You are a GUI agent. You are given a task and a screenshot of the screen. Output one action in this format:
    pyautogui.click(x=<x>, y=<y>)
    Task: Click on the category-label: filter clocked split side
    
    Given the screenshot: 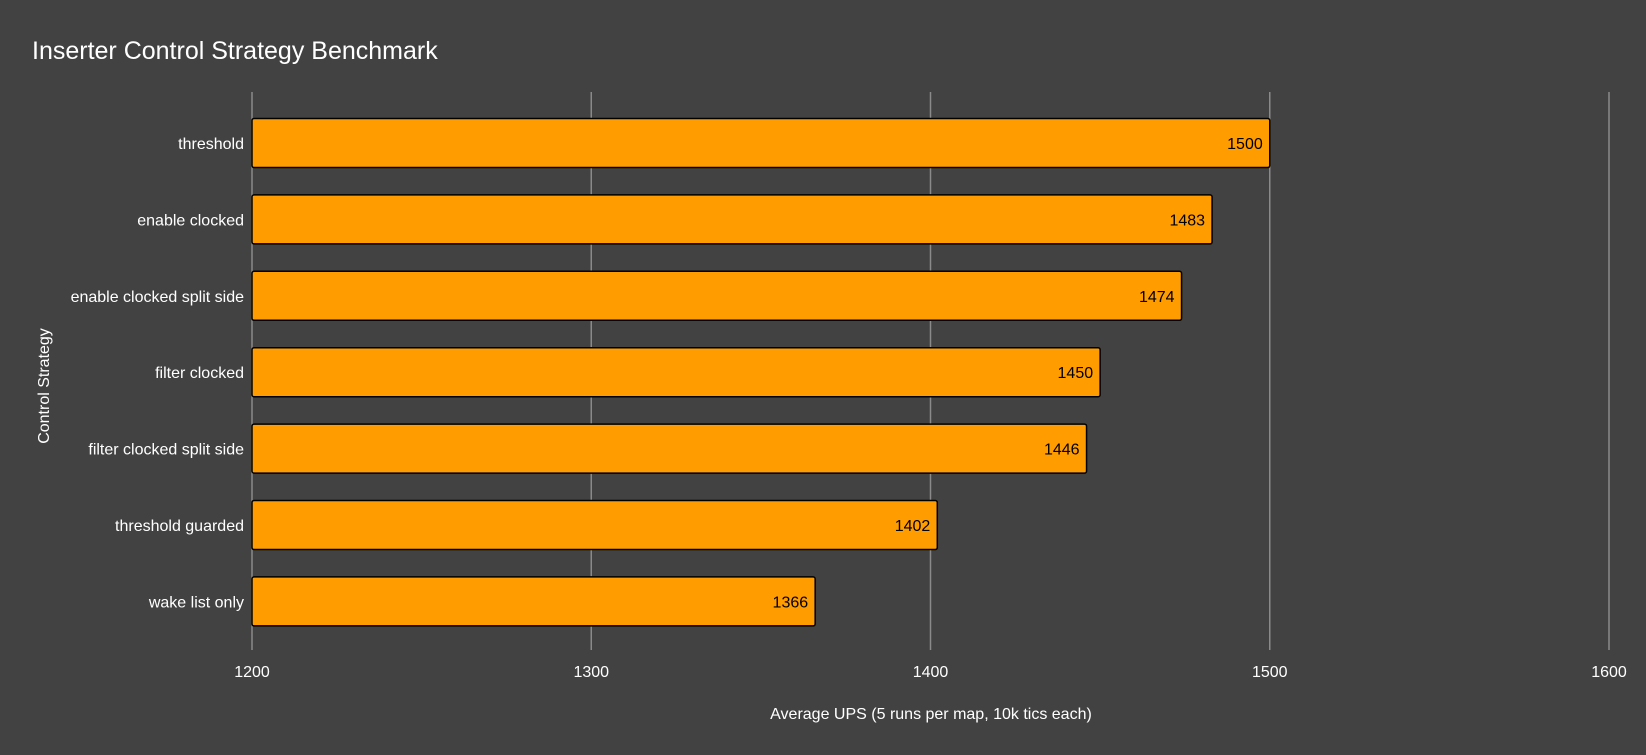 What is the action you would take?
    pyautogui.click(x=166, y=450)
    